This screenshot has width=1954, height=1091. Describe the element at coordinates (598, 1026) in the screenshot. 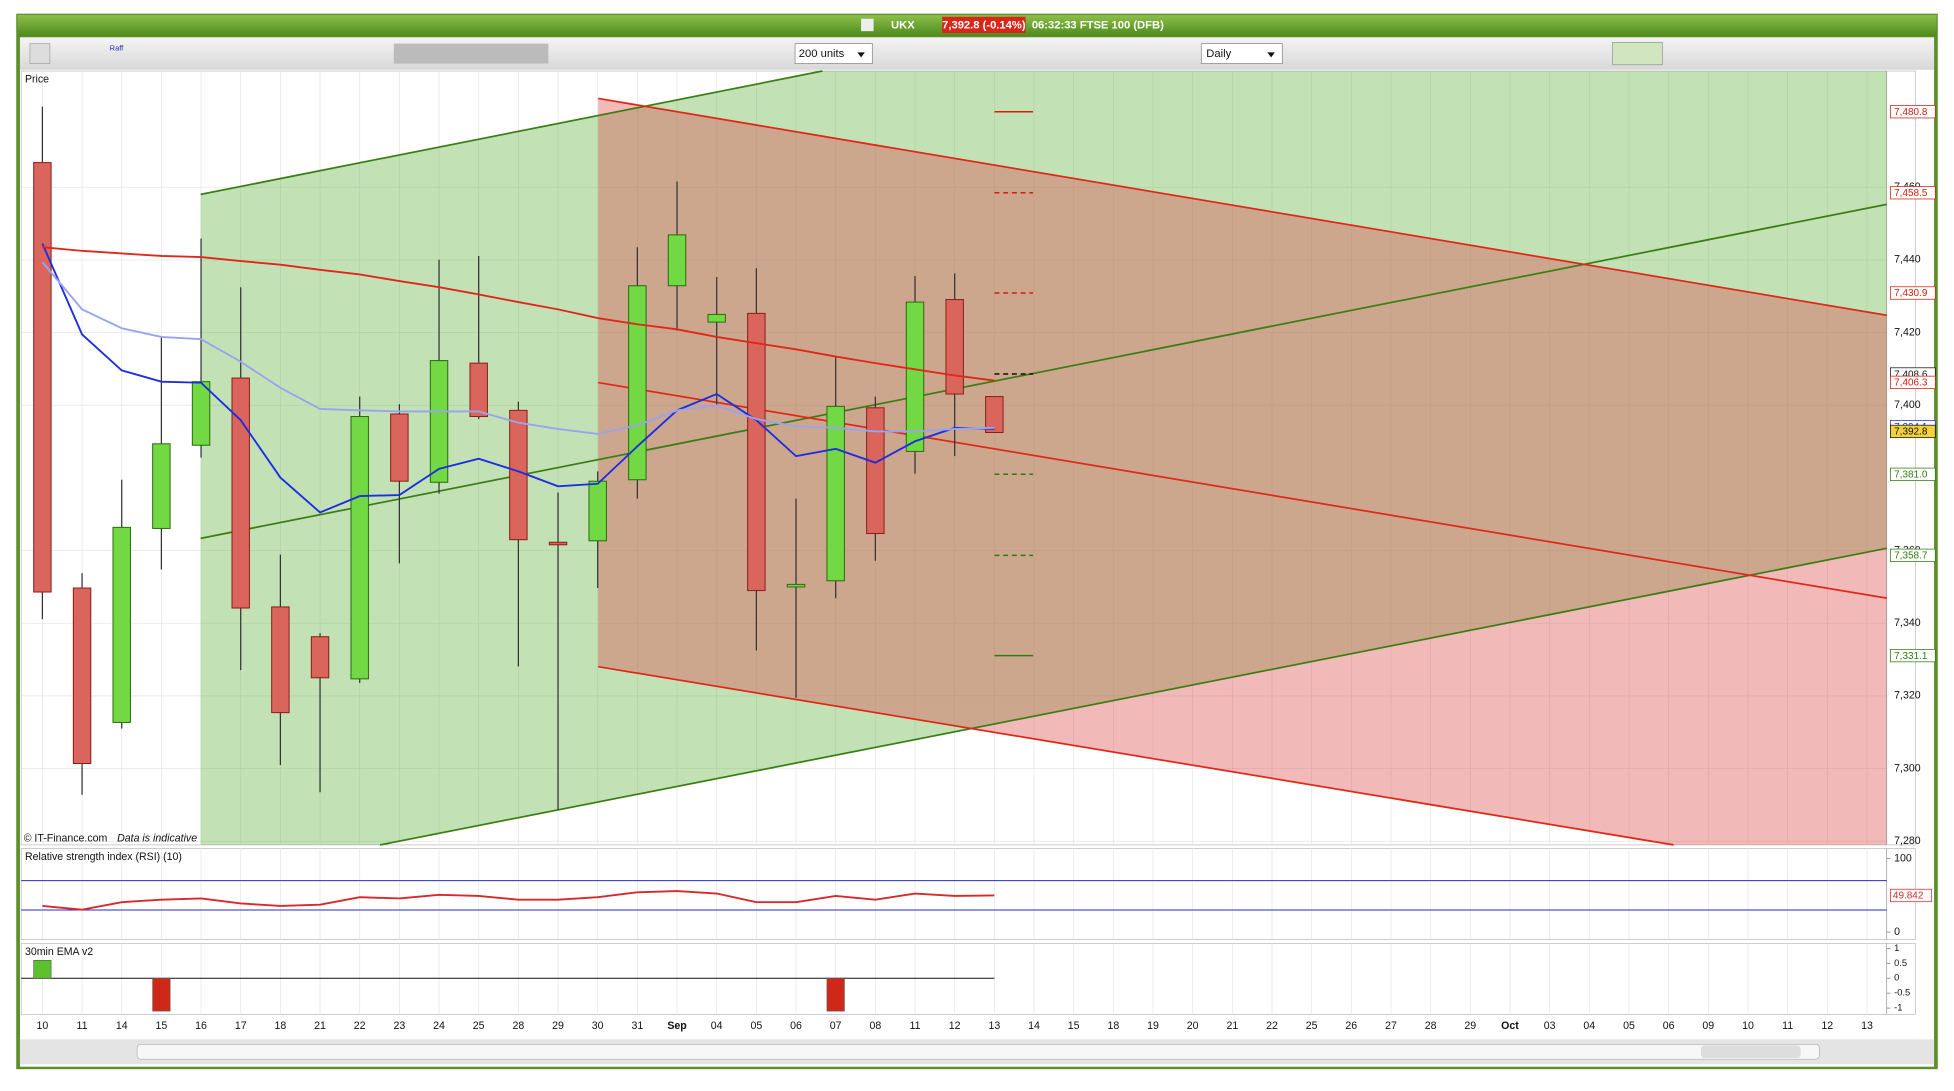

I see `x-tick-label: 30` at that location.